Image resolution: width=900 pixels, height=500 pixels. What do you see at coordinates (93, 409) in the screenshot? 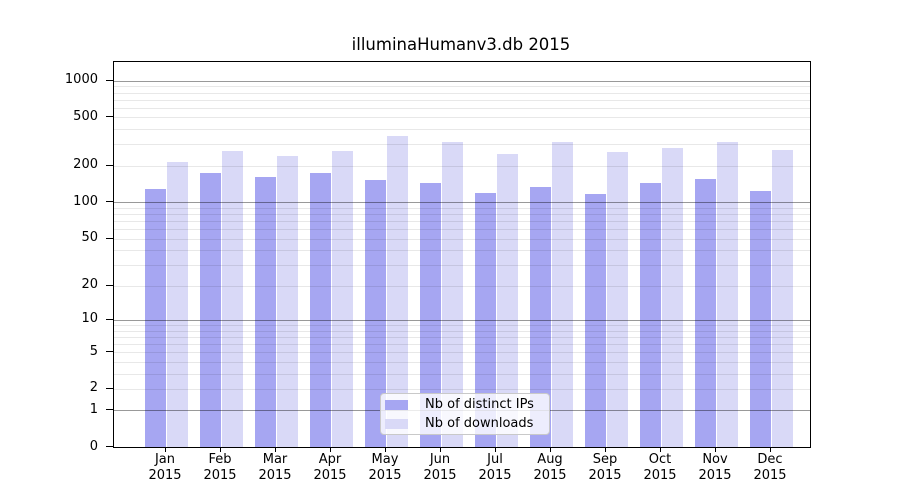
I see `y-tick-label: 1` at bounding box center [93, 409].